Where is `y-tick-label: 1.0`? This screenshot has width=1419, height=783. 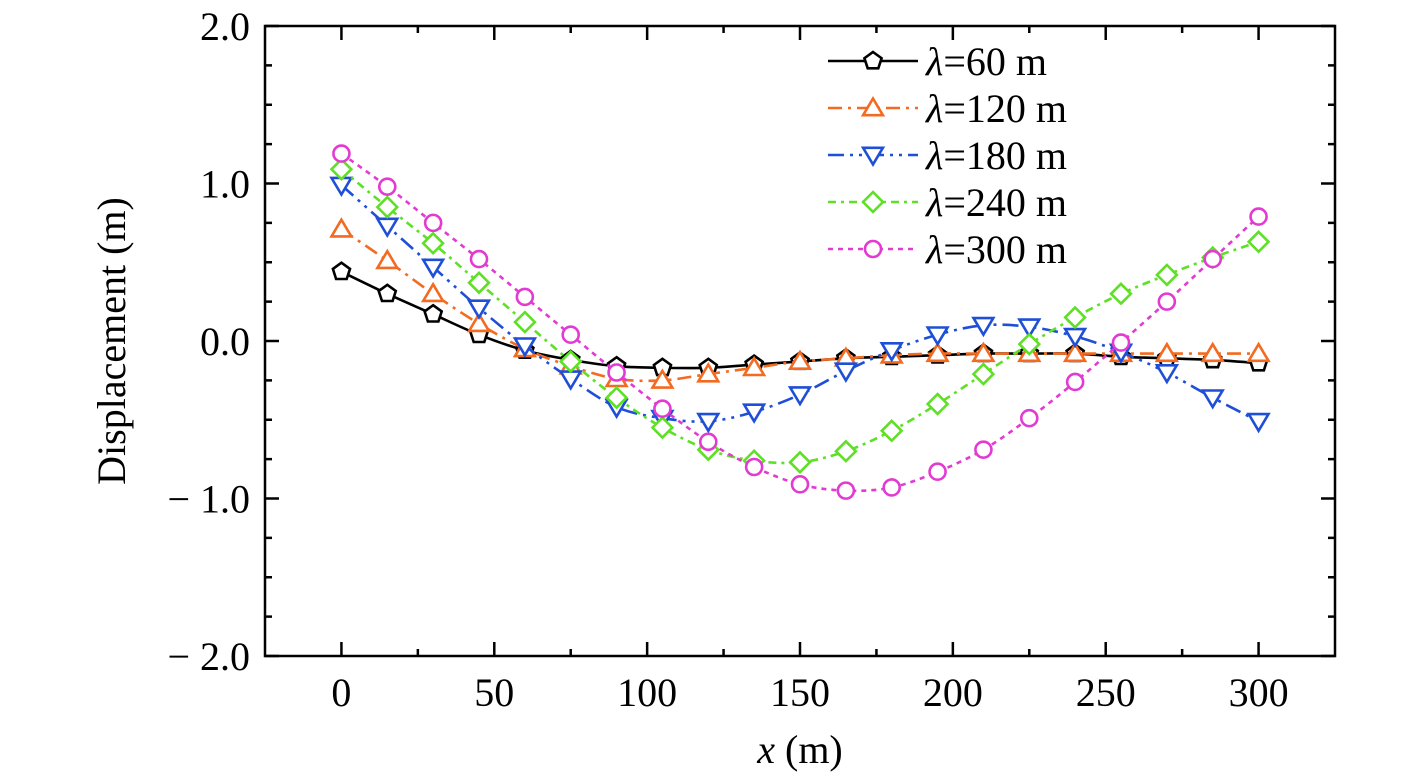
y-tick-label: 1.0 is located at coordinates (225, 184).